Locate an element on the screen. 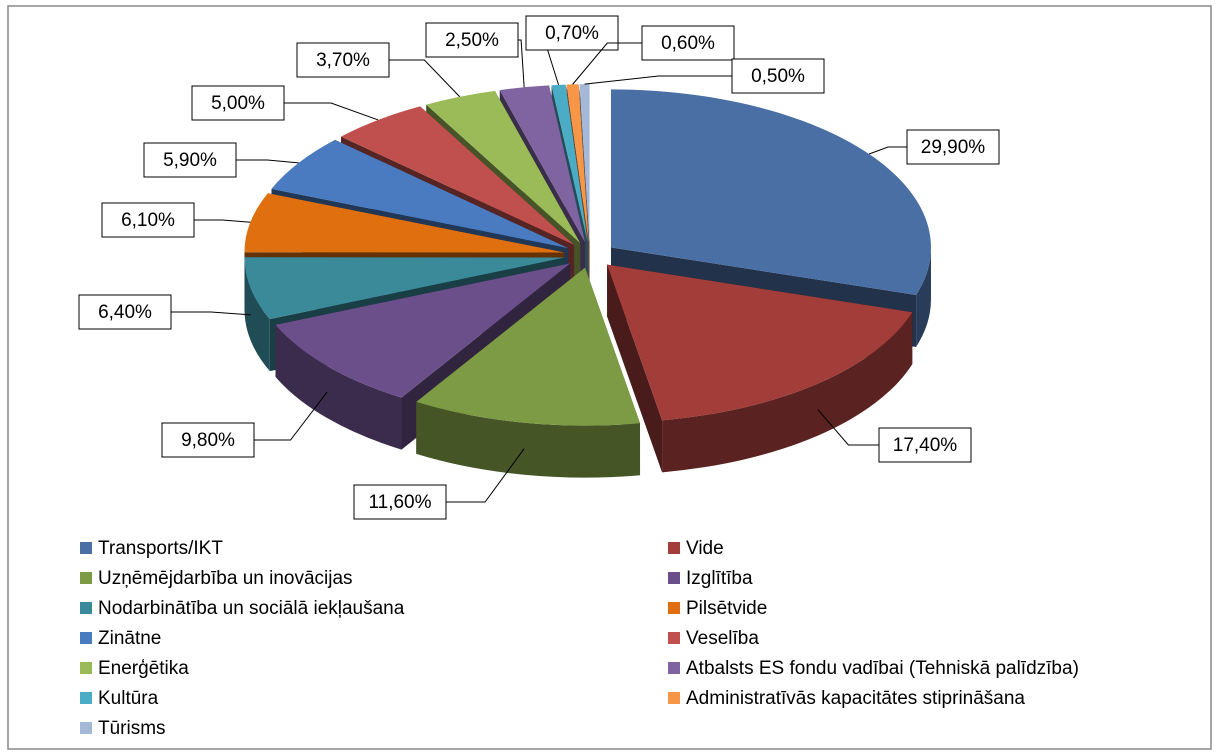  data-label: 5,00% is located at coordinates (238, 103).